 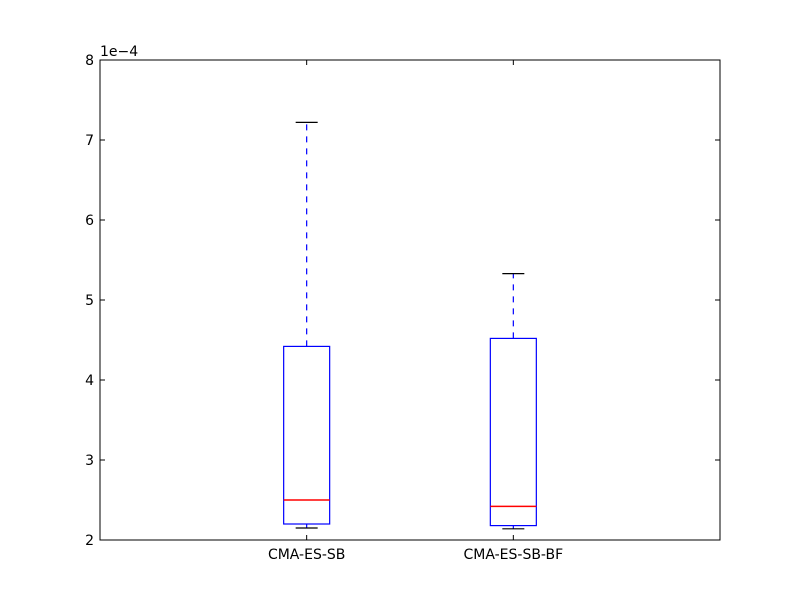 What do you see at coordinates (89, 61) in the screenshot?
I see `y-tick-label: 8` at bounding box center [89, 61].